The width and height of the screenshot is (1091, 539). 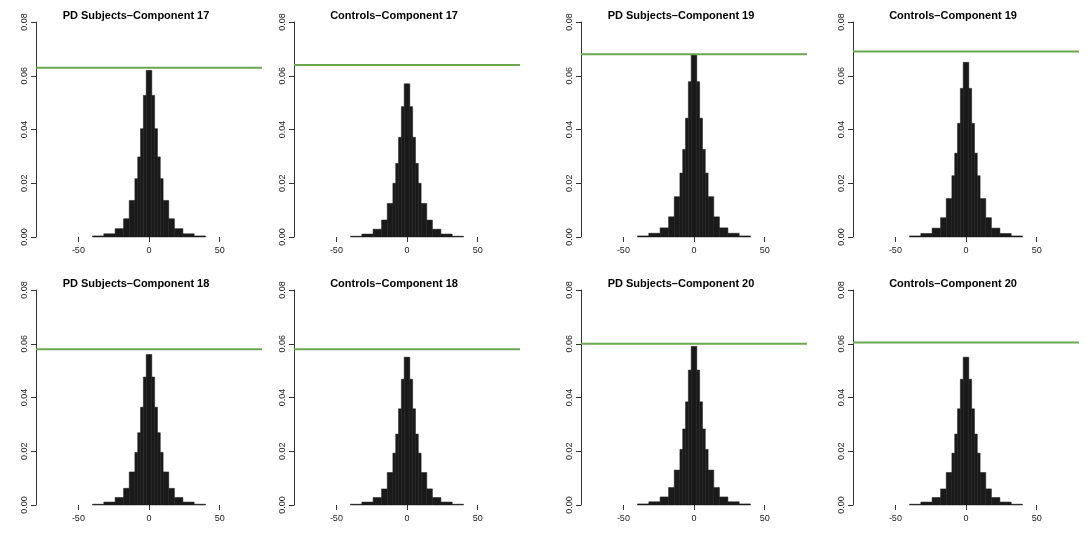 I want to click on chart-title: Controls–Component 20, so click(x=953, y=282).